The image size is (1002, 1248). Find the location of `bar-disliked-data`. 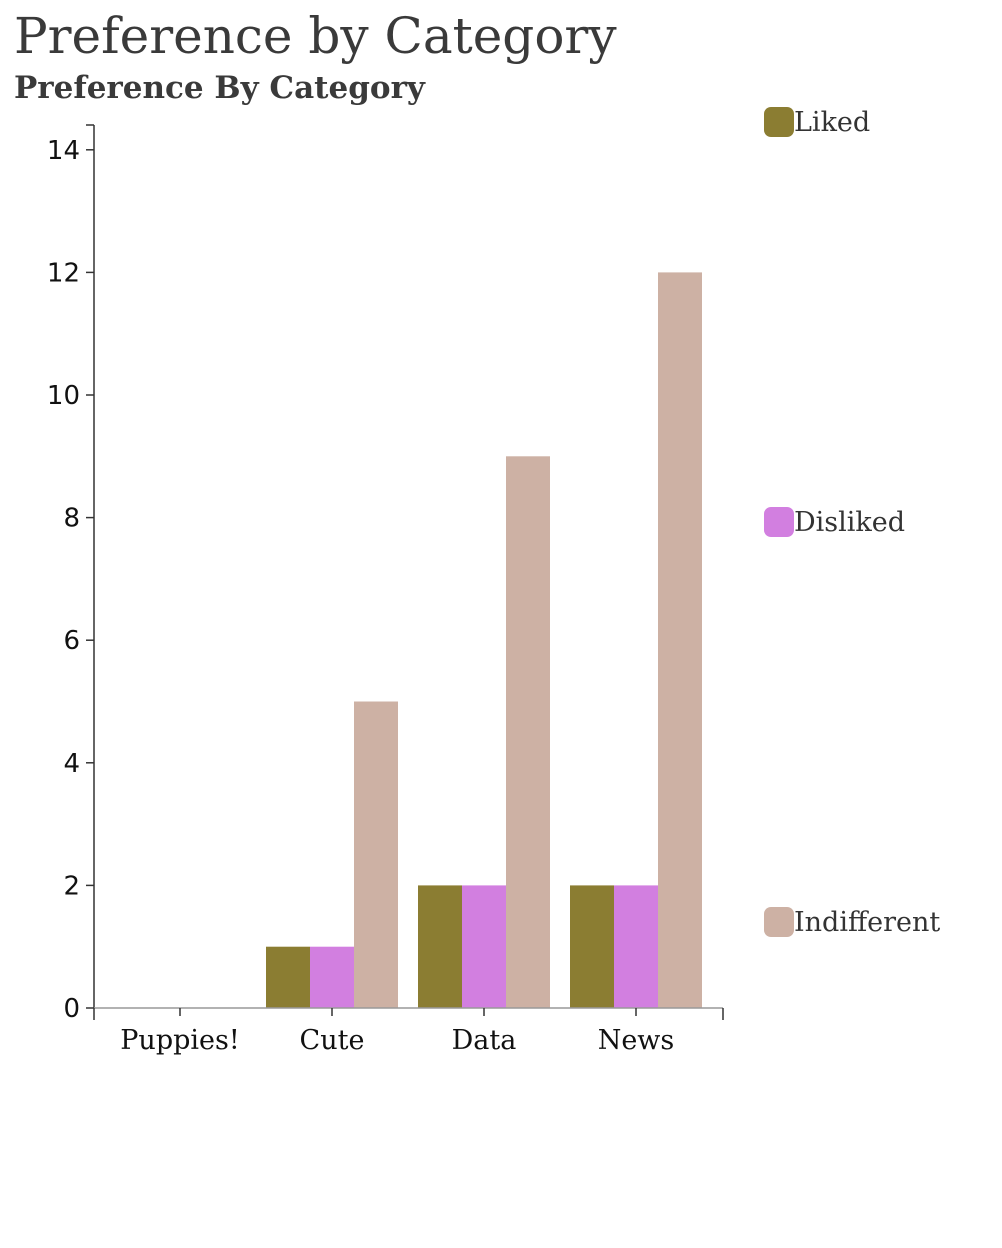

bar-disliked-data is located at coordinates (484, 946).